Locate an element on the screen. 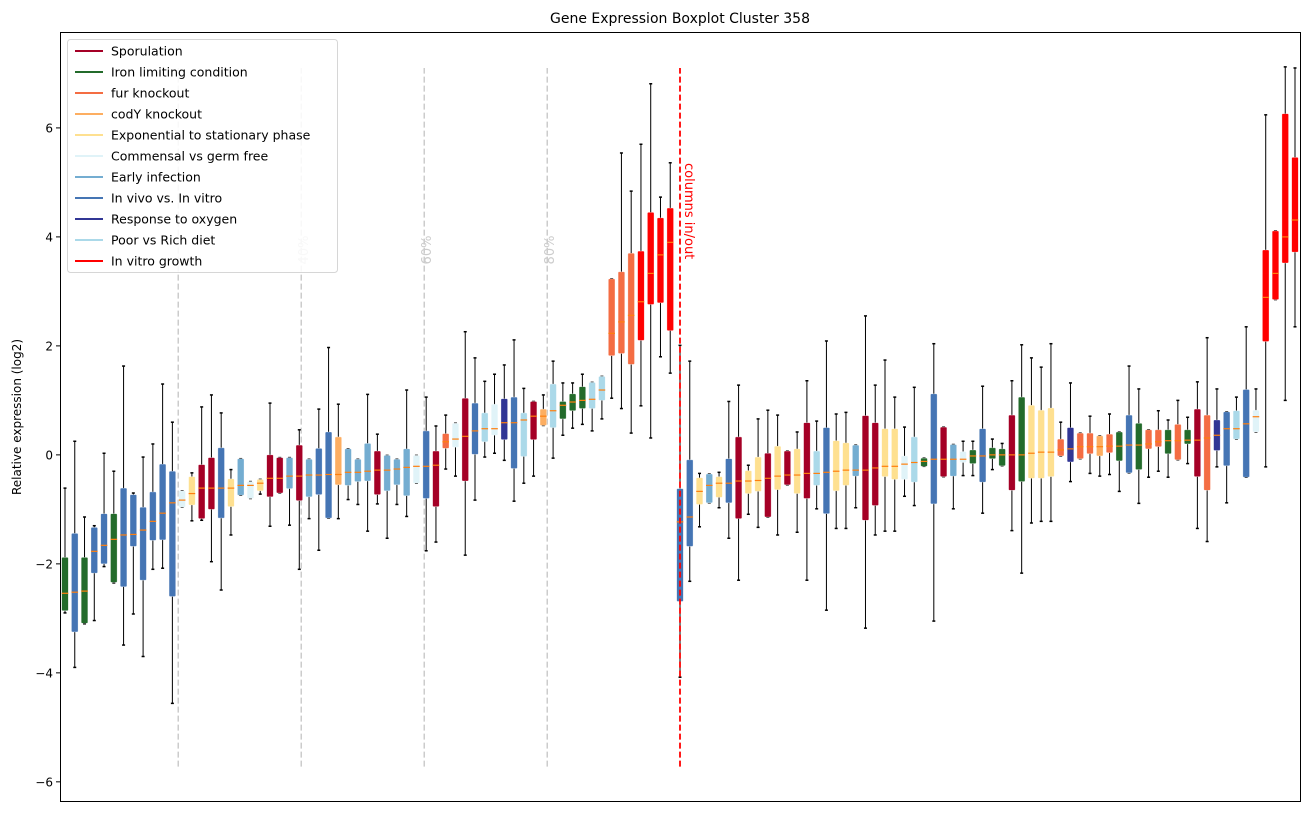 The image size is (1309, 816). legend-label: In vitro growth is located at coordinates (156, 261).